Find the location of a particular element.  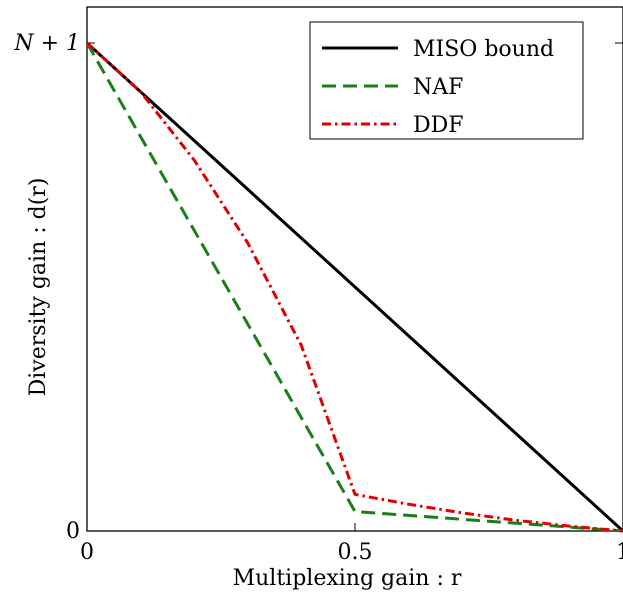

legend-label: MISO bound is located at coordinates (483, 49).